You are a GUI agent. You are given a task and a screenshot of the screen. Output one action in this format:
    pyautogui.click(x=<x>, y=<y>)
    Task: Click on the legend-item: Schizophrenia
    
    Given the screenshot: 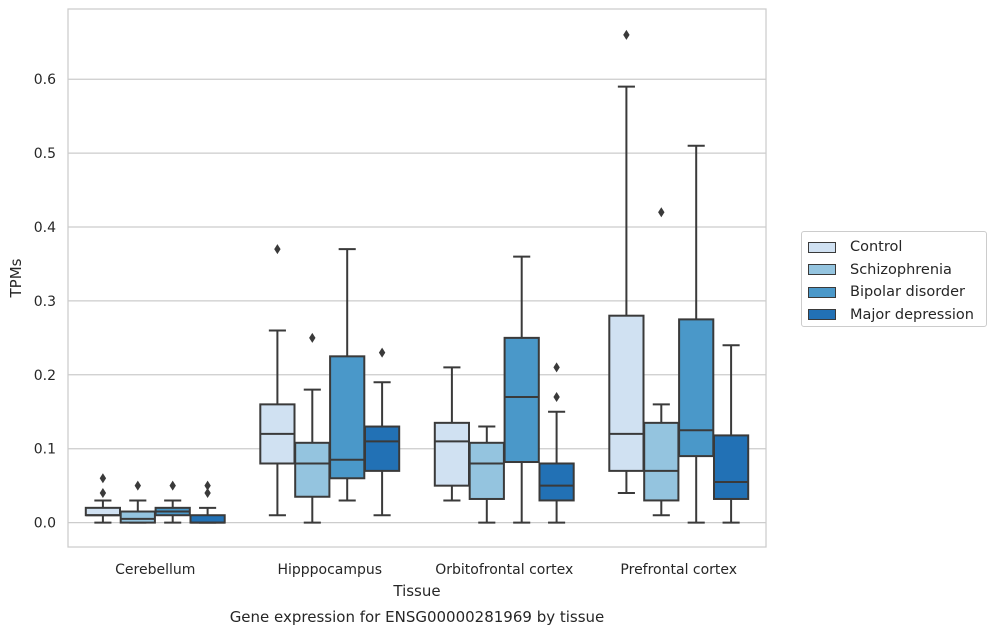 What is the action you would take?
    pyautogui.click(x=894, y=270)
    